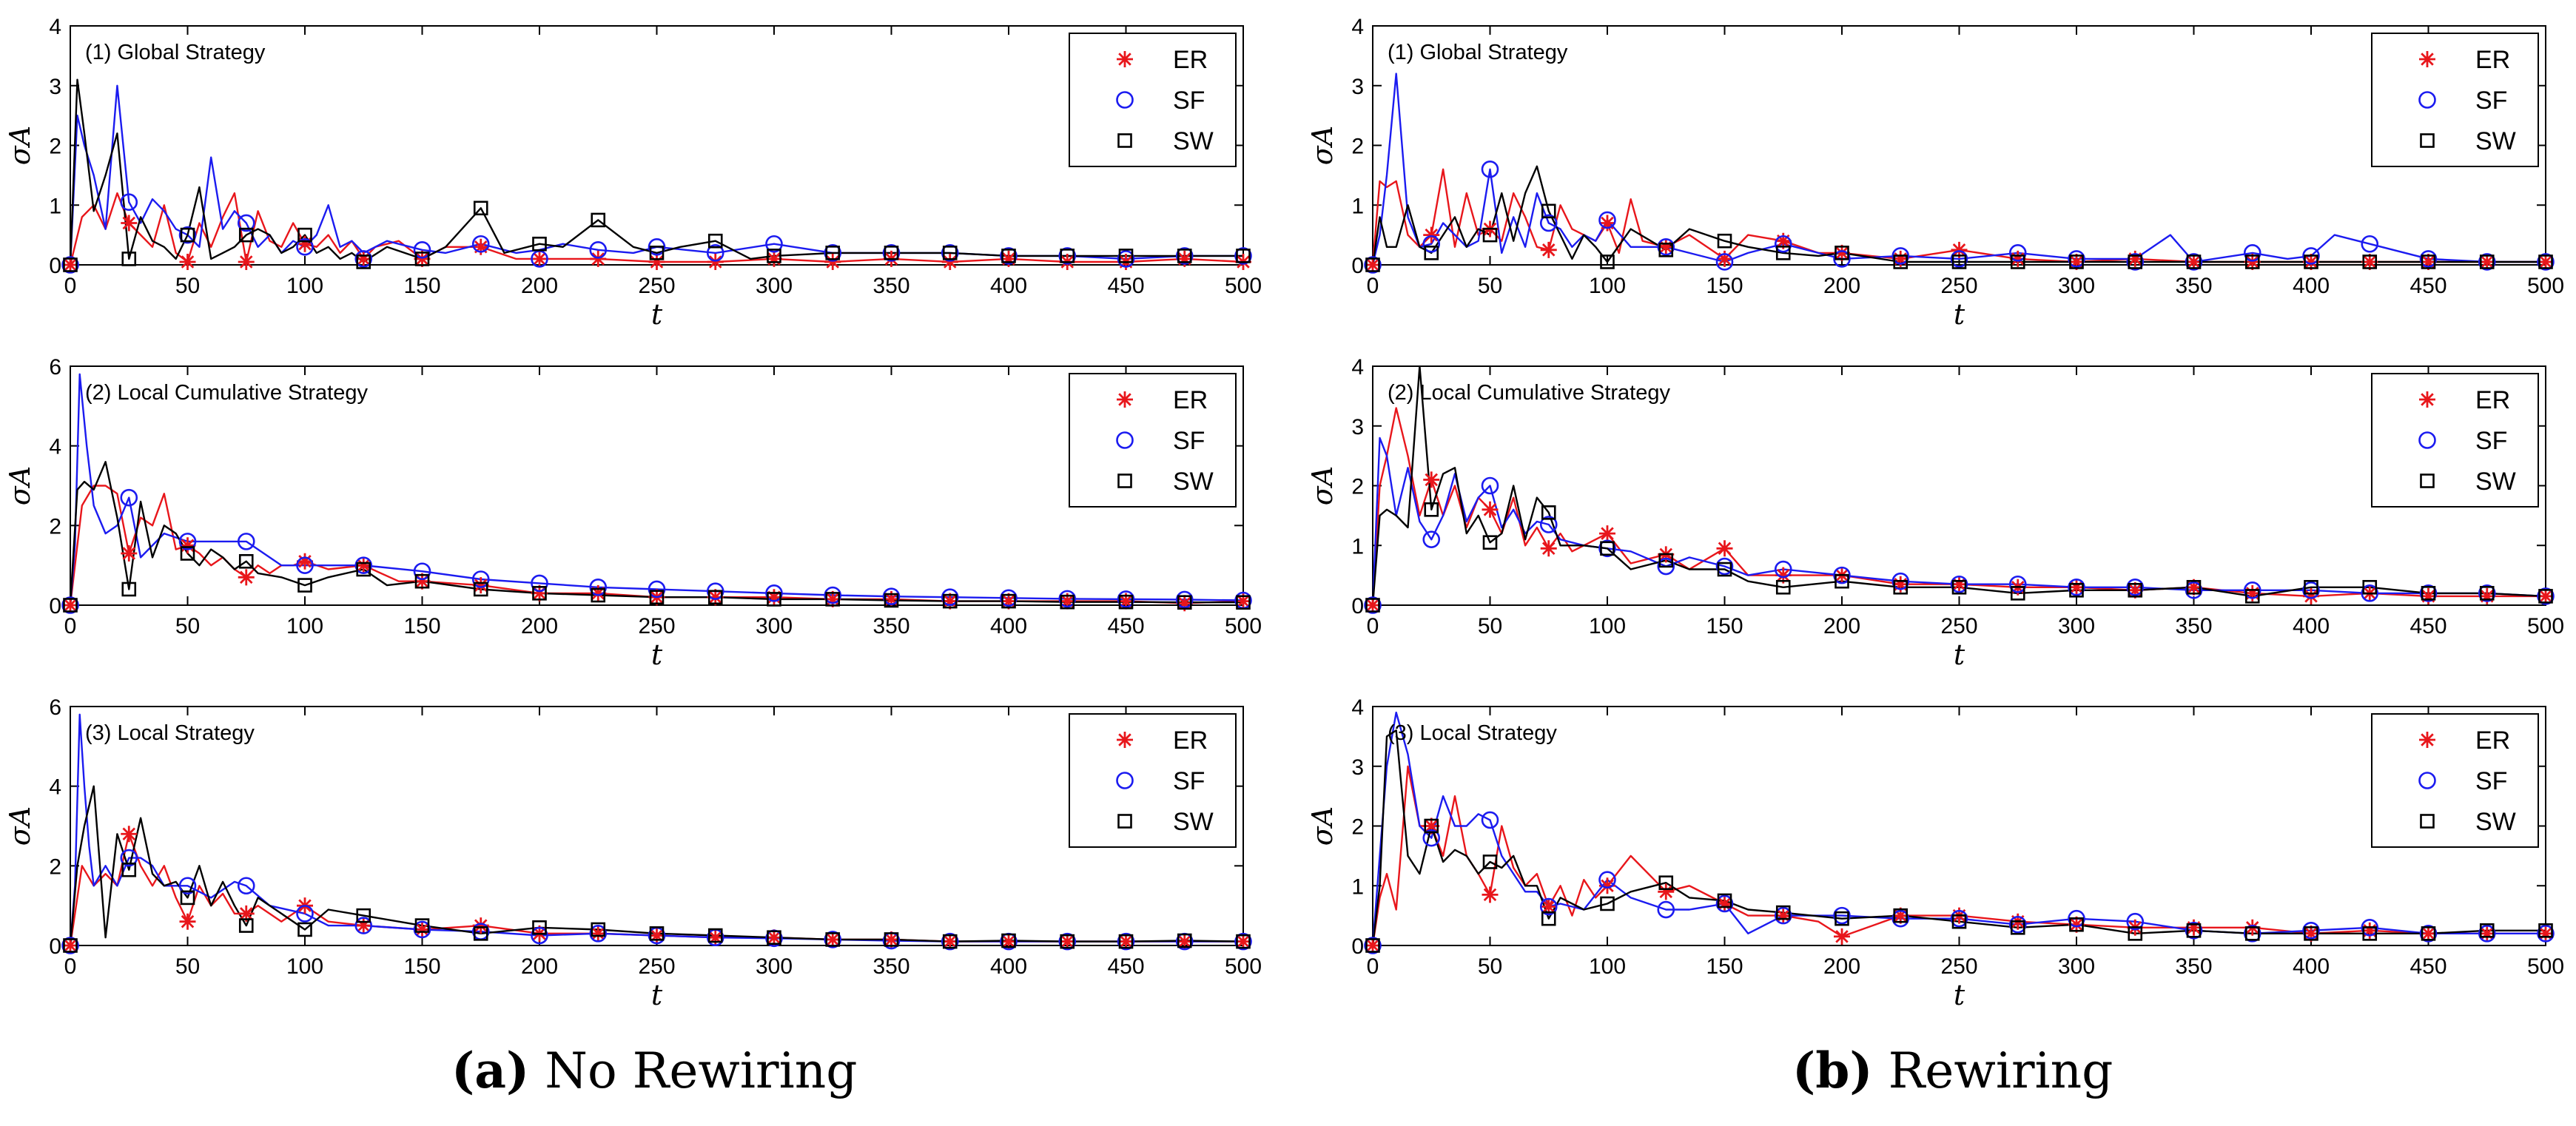 The width and height of the screenshot is (2576, 1126). I want to click on panel-a-2-legend-marker-er, so click(1125, 399).